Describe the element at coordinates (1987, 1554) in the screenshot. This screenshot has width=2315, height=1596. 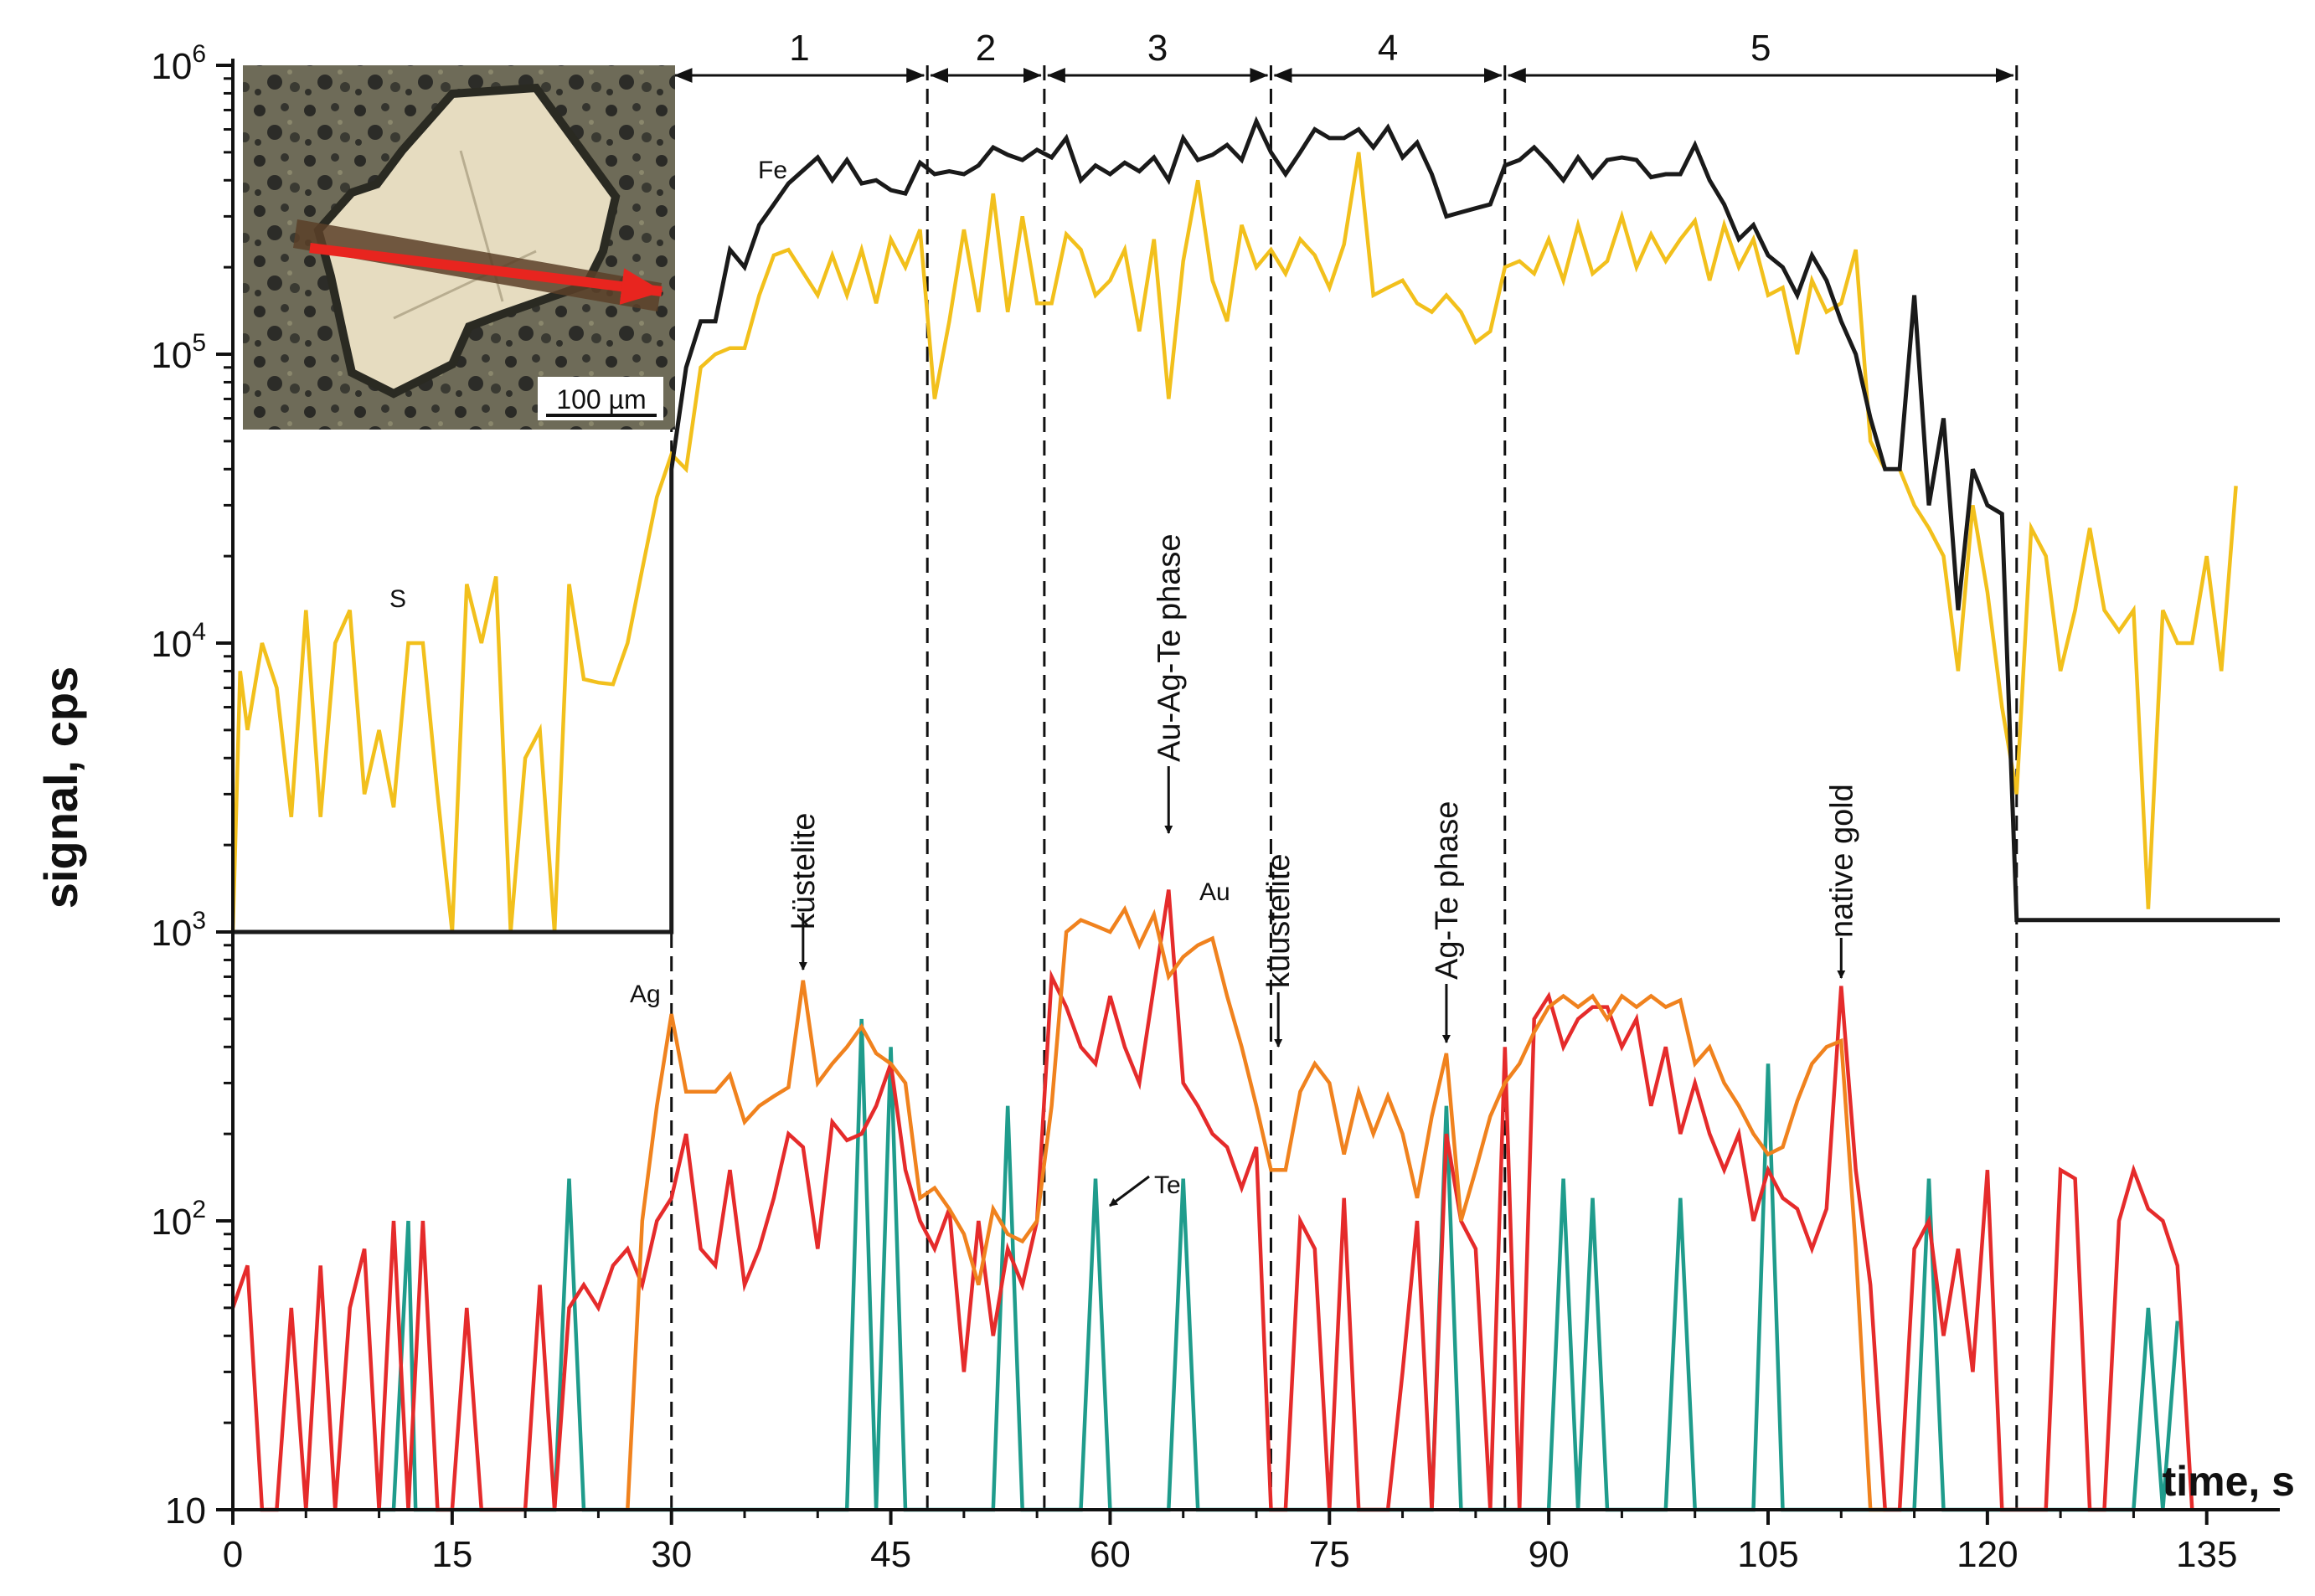
I see `x-tick-label: 120` at that location.